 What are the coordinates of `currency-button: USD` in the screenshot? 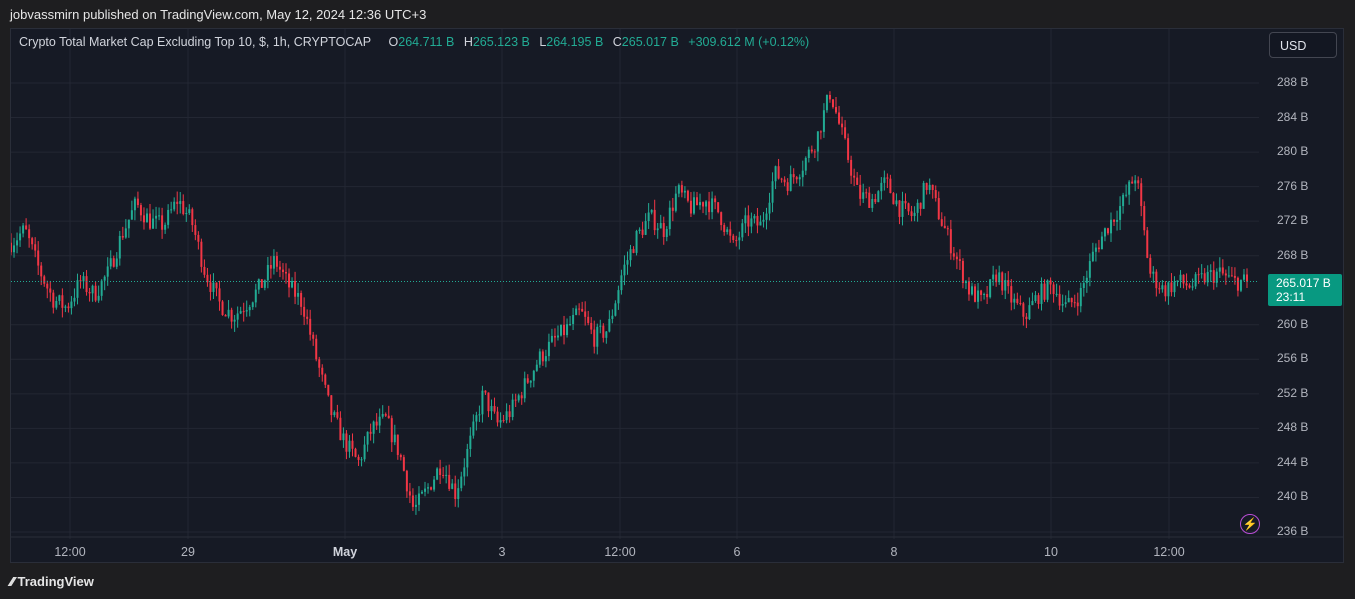 It's located at (1303, 45).